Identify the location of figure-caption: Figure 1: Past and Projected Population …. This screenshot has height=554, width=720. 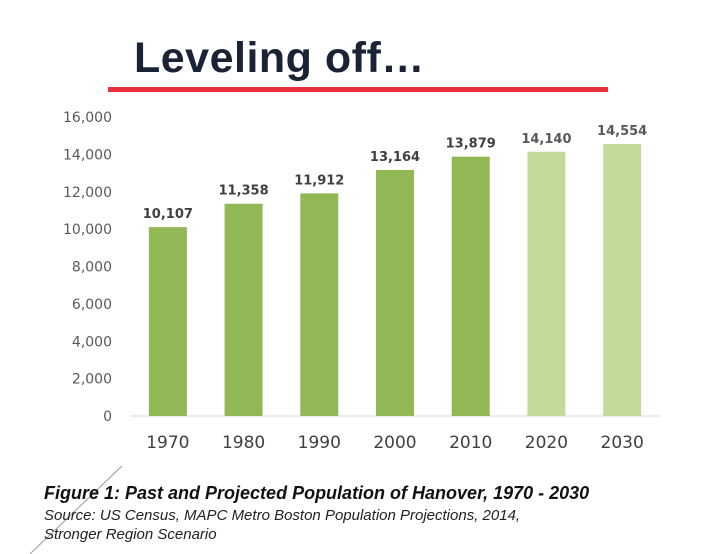
(316, 513).